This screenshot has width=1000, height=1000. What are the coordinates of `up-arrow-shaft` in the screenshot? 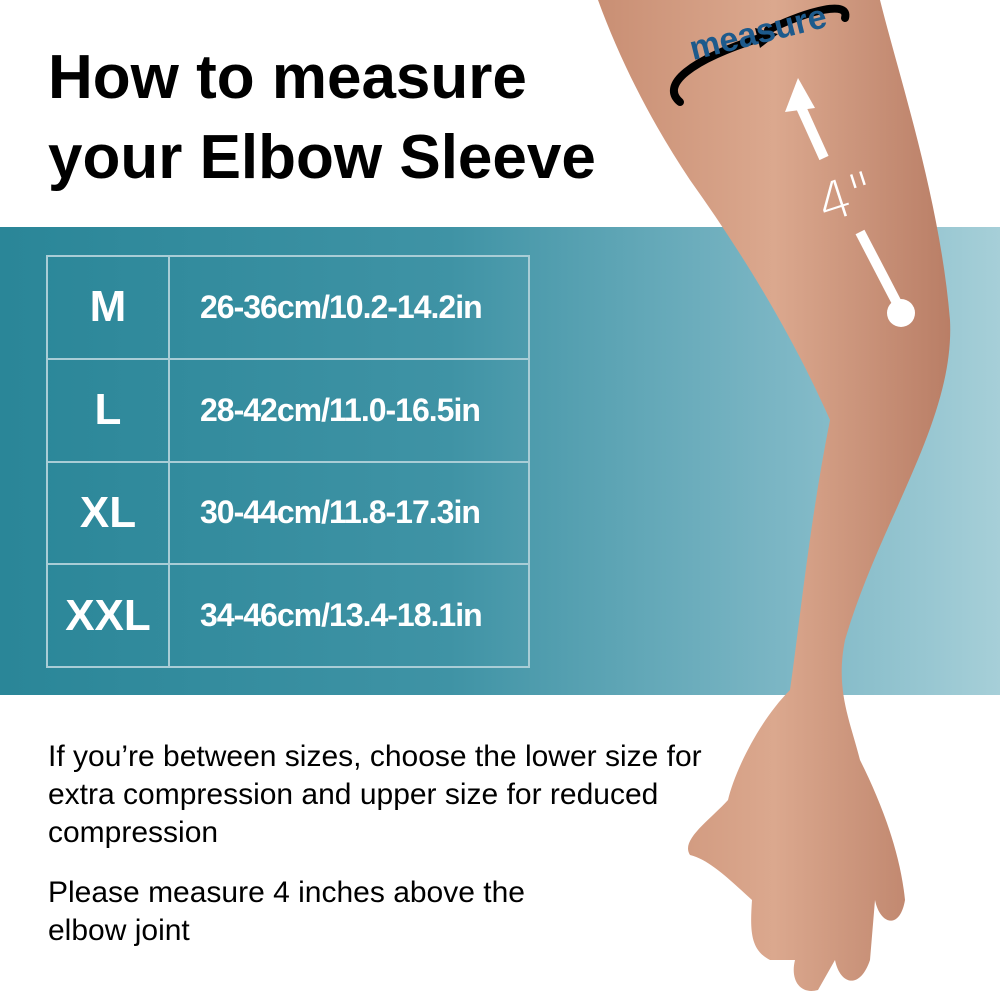 It's located at (812, 131).